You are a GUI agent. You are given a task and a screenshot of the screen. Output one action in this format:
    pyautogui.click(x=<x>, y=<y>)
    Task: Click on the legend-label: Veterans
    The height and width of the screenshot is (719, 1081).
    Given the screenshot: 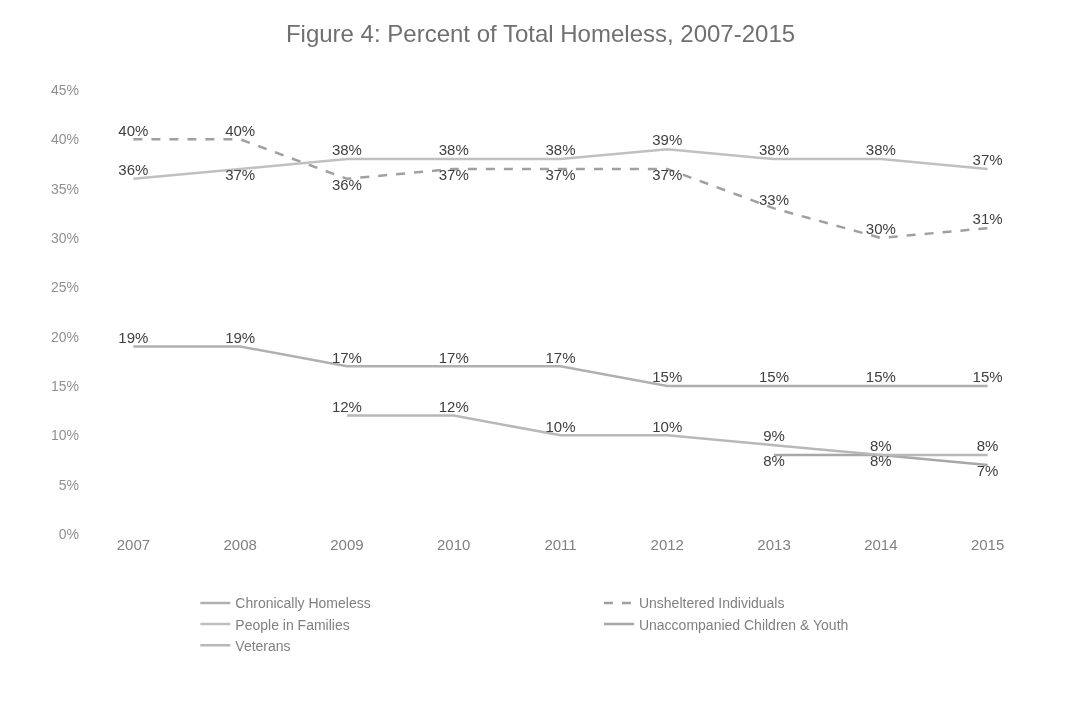 What is the action you would take?
    pyautogui.click(x=263, y=645)
    